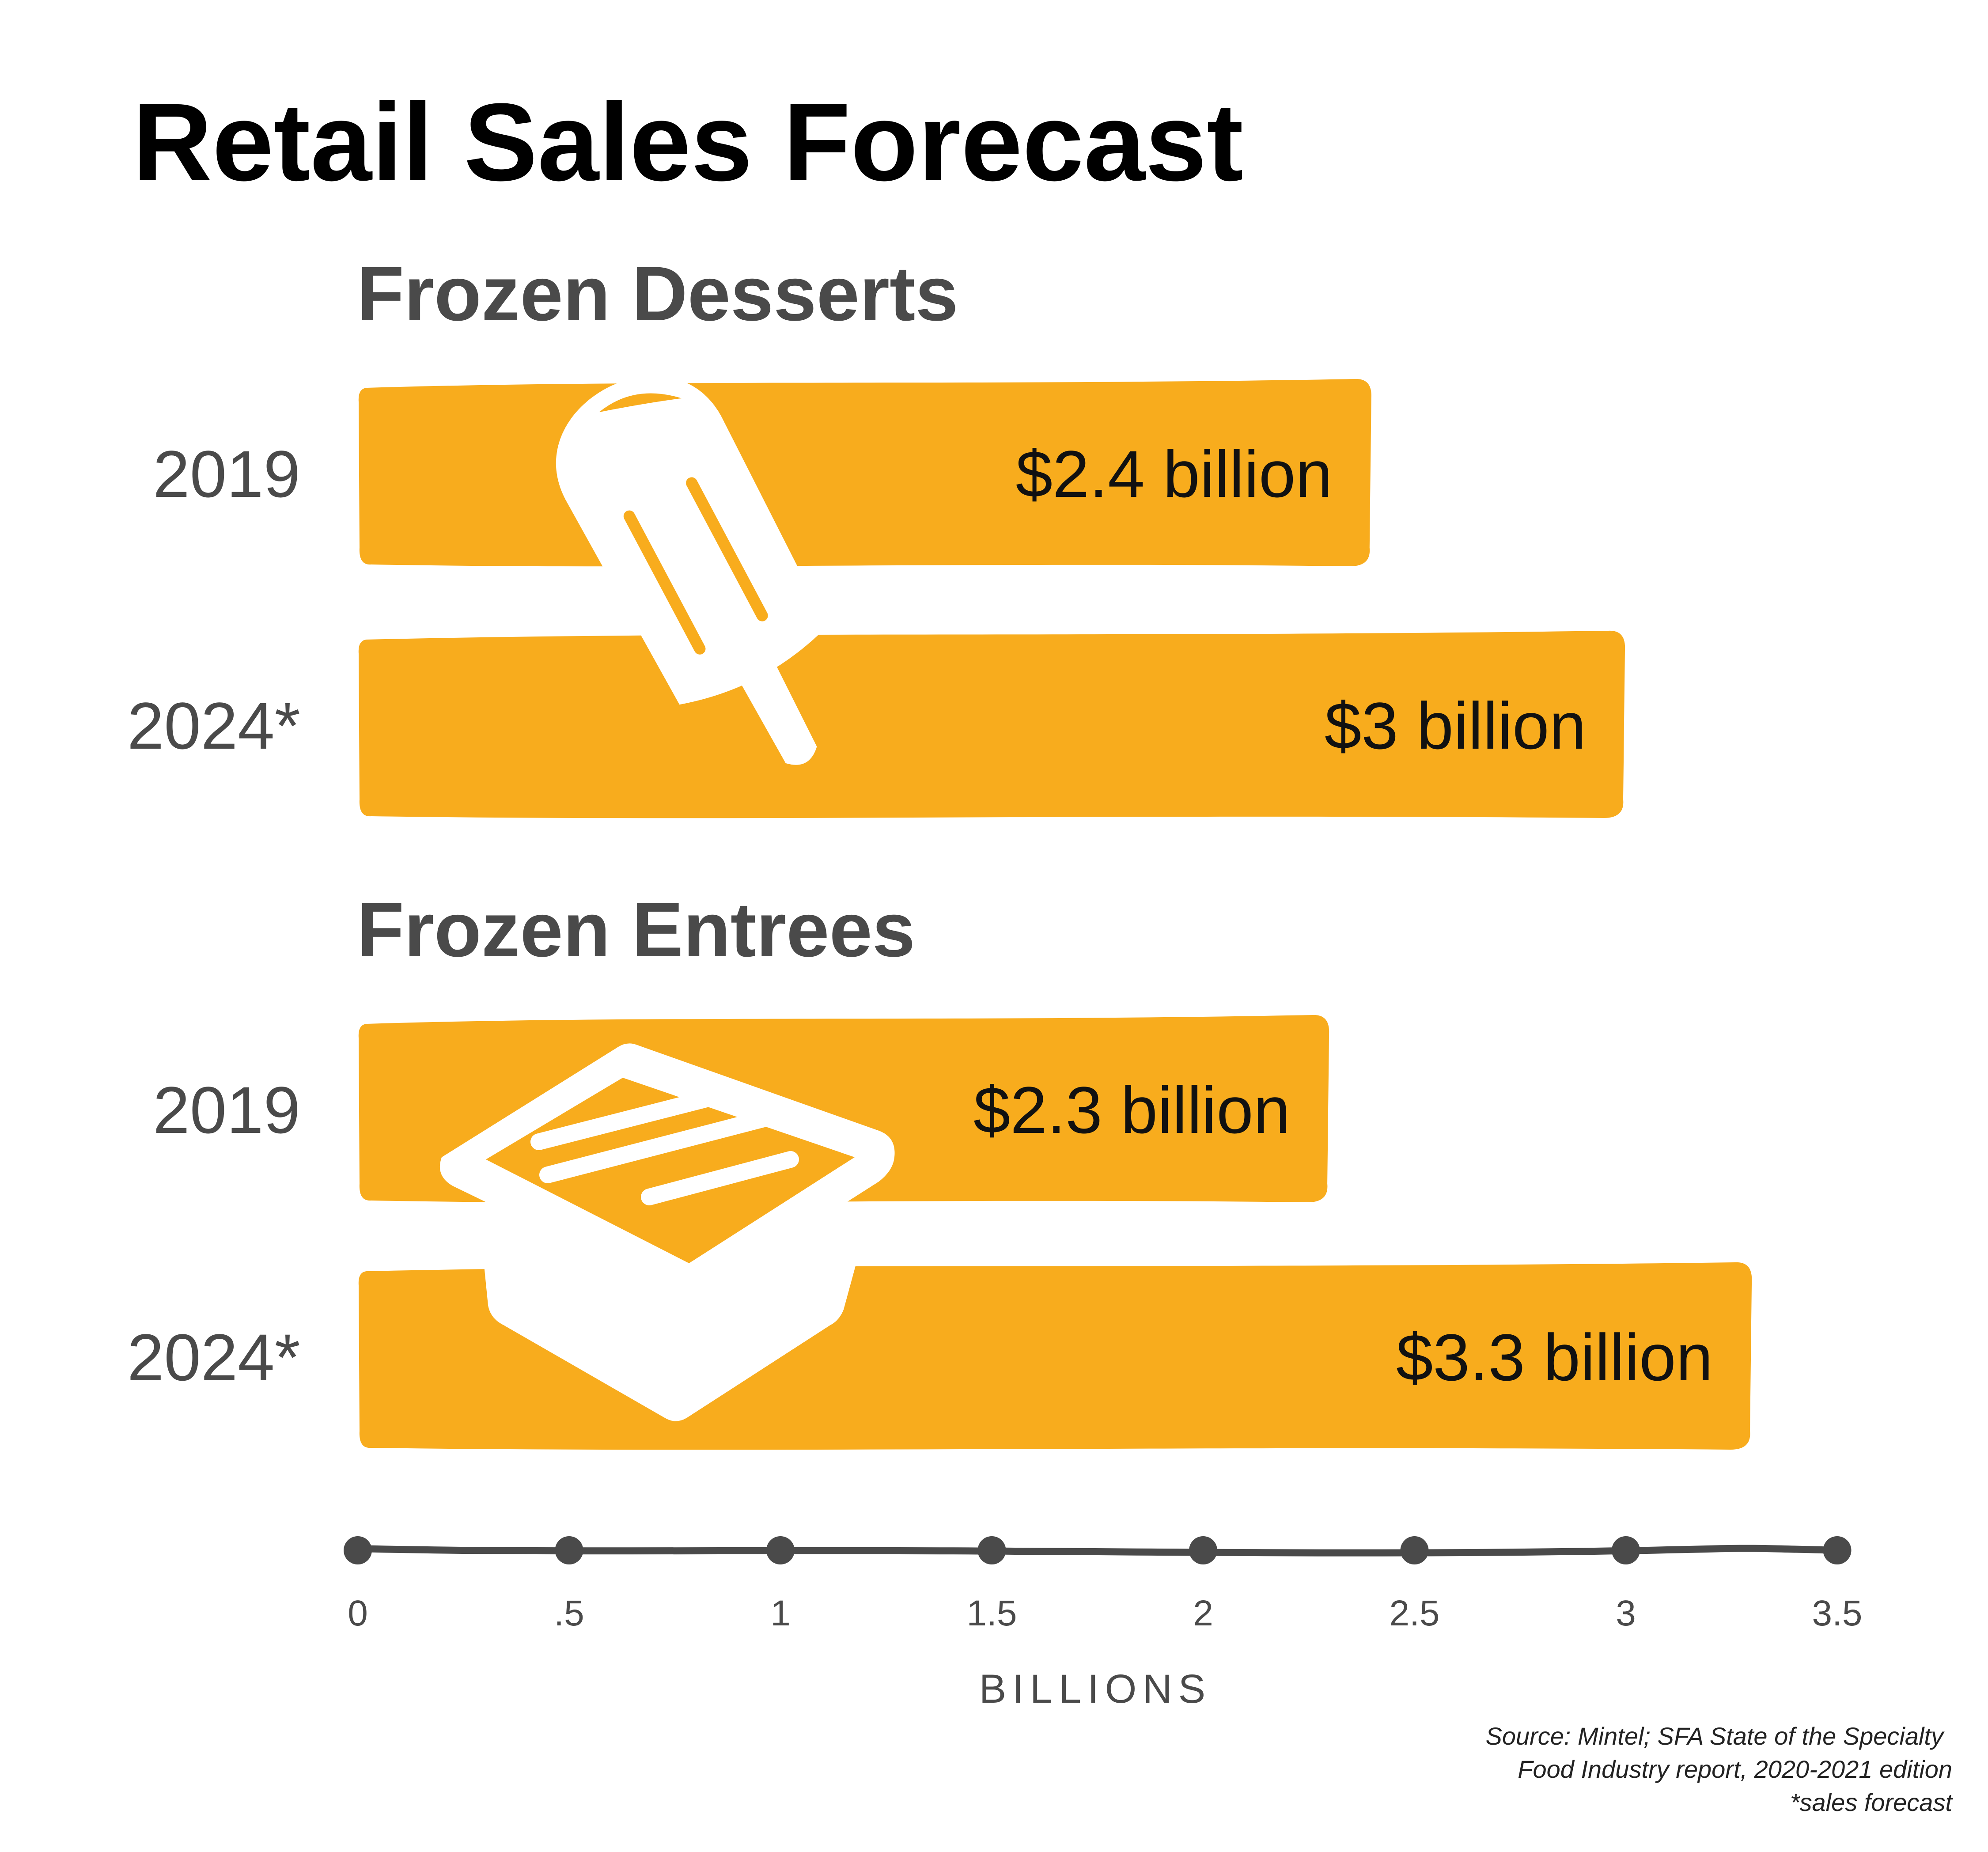 The height and width of the screenshot is (1852, 1988). What do you see at coordinates (1735, 1769) in the screenshot?
I see `source-line-2: Food Industry report, 2020-2021 edition` at bounding box center [1735, 1769].